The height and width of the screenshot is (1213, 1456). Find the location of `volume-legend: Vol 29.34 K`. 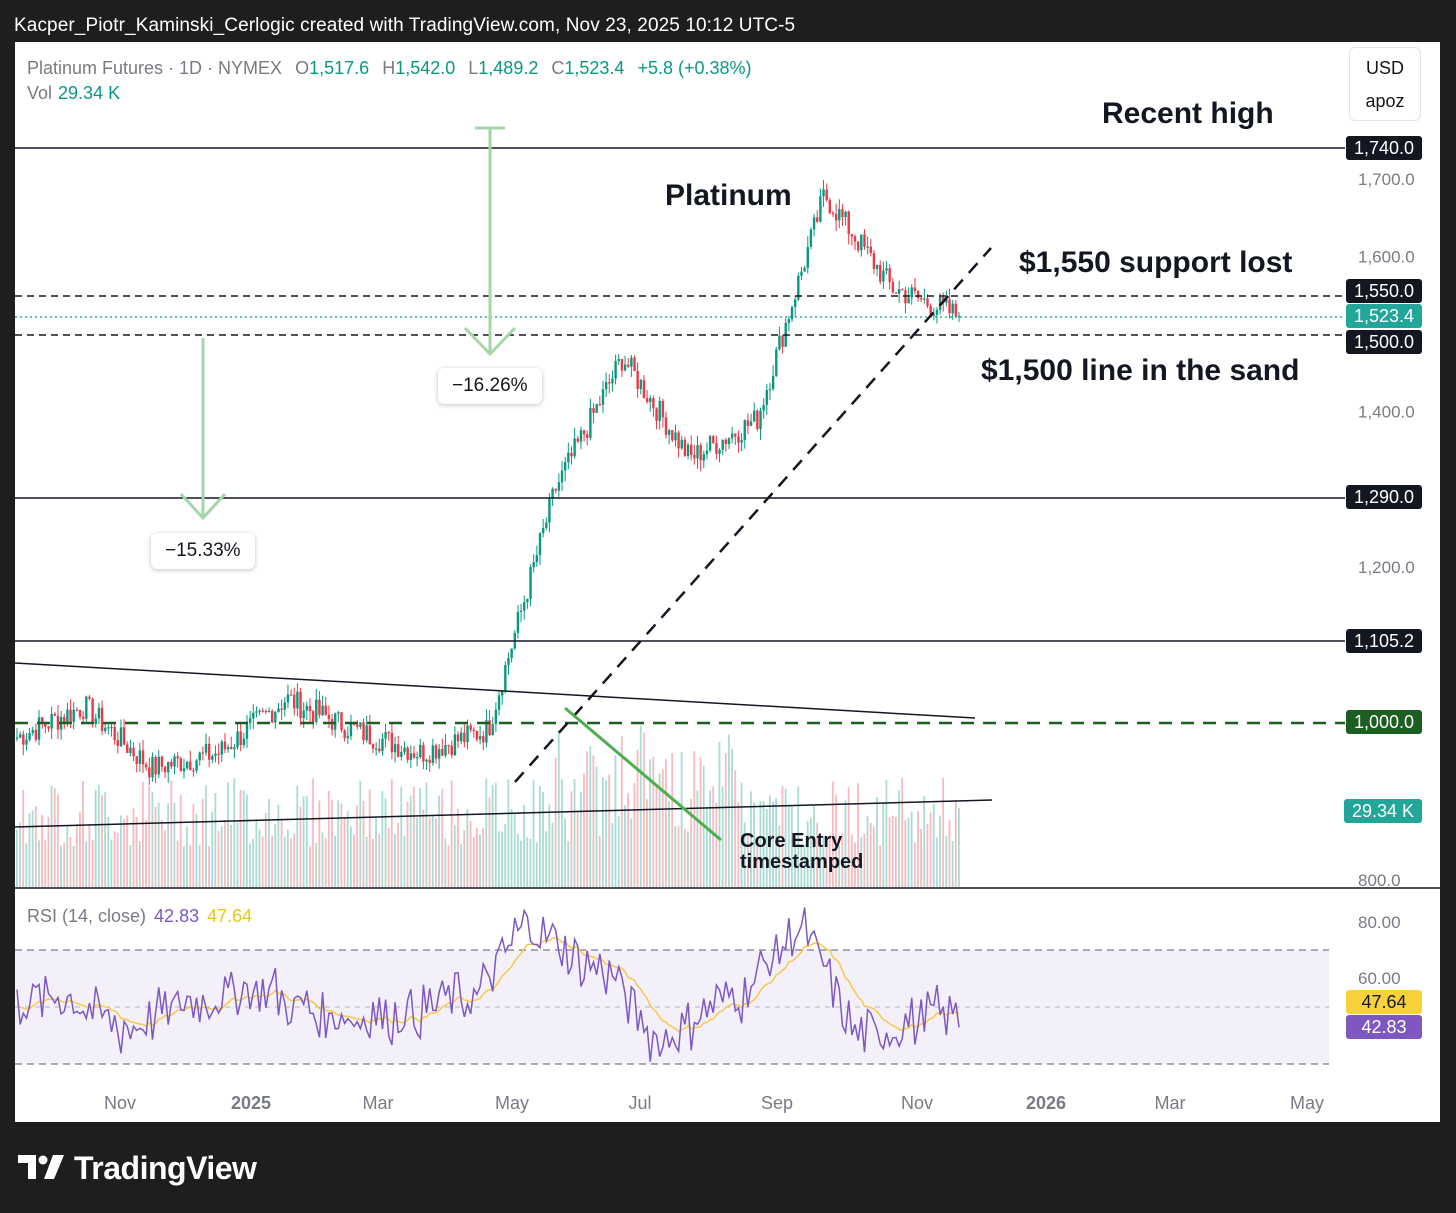

volume-legend: Vol 29.34 K is located at coordinates (73, 93).